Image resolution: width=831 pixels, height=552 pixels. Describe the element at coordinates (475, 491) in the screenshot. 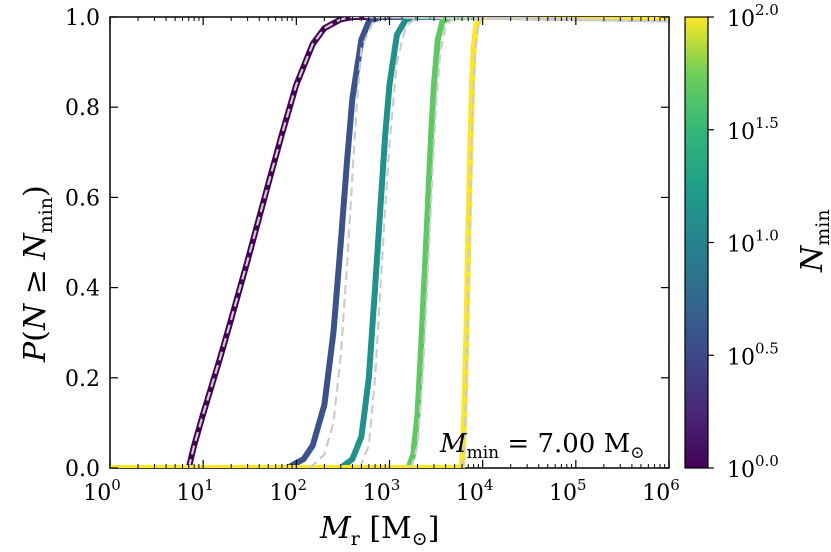

I see `x-tick-label-4: 10⁴` at that location.